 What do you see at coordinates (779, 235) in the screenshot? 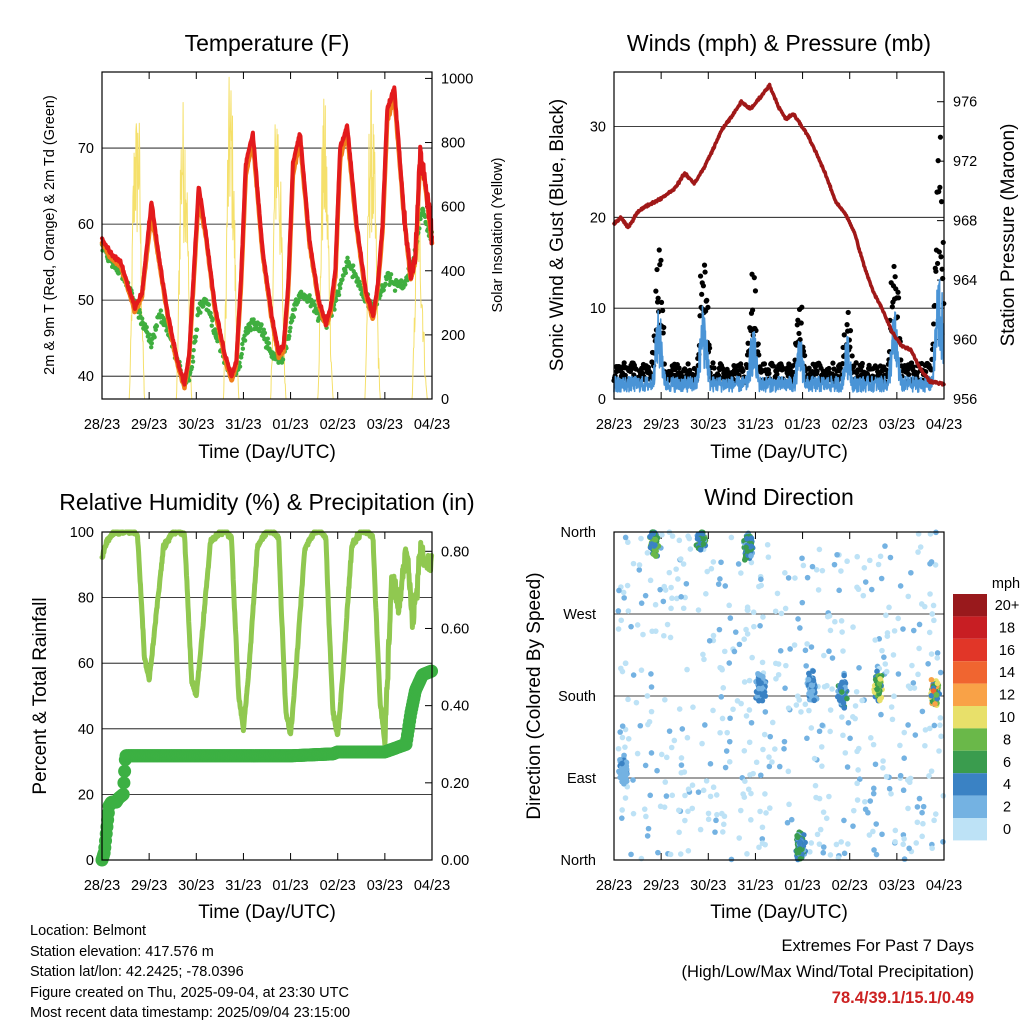
I see `plot-frame` at bounding box center [779, 235].